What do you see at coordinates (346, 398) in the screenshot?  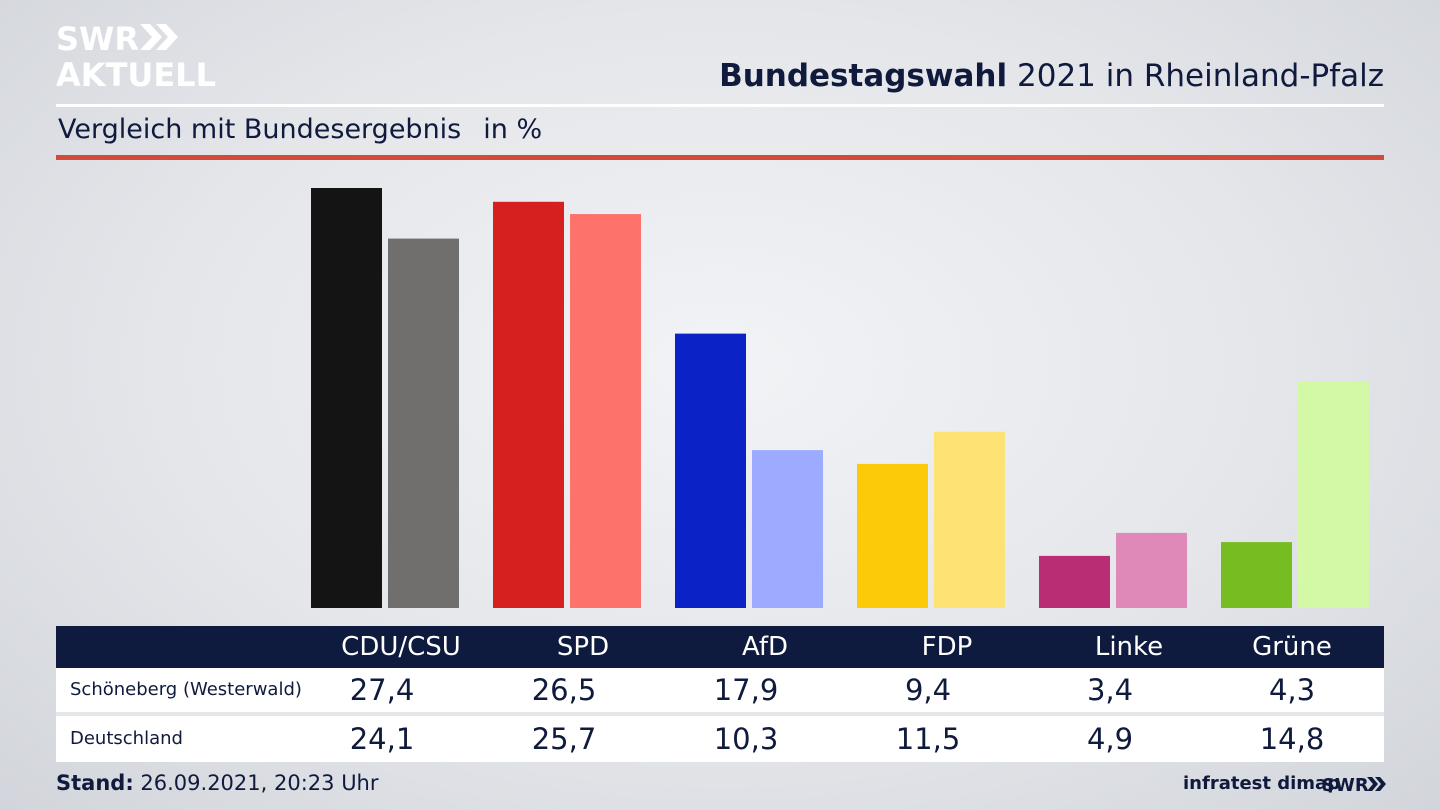 I see `bar-cdu-csu-local` at bounding box center [346, 398].